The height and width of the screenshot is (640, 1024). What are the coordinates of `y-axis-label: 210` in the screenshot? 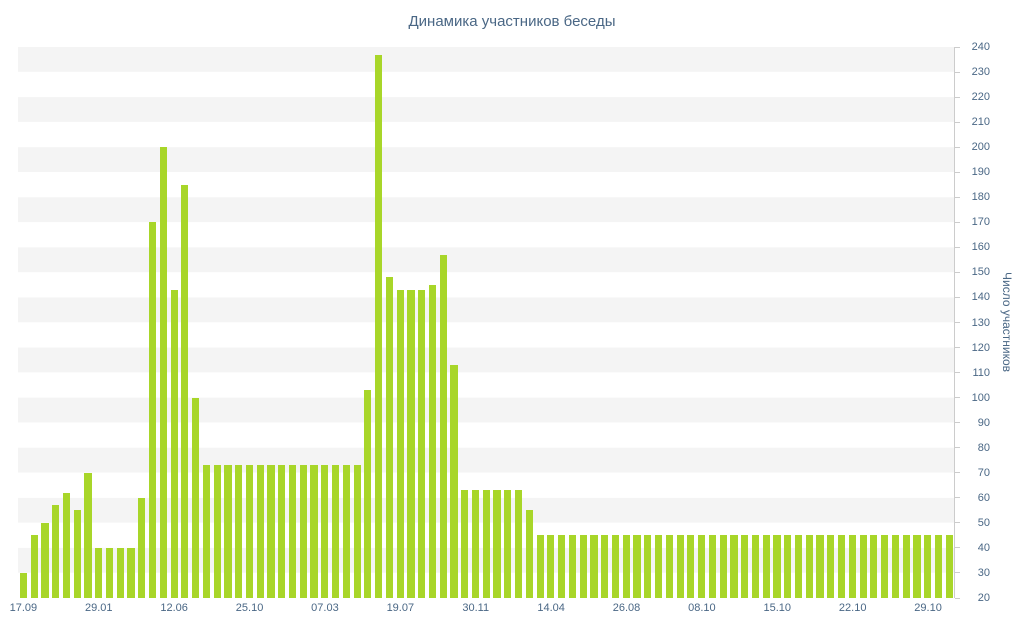 It's located at (980, 122).